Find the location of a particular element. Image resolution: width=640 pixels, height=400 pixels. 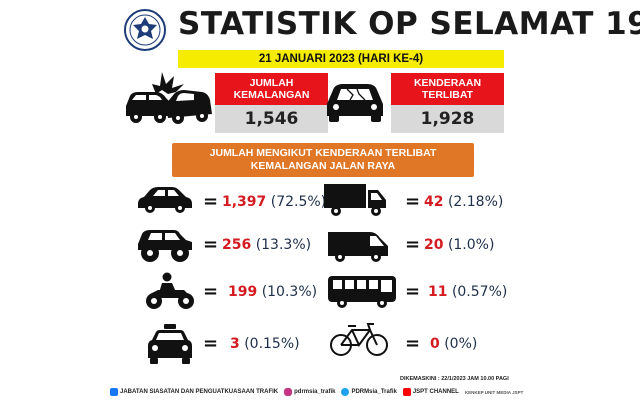

total-accidents-card: JUMLAH KEMALANGAN 1,546 is located at coordinates (271, 103).